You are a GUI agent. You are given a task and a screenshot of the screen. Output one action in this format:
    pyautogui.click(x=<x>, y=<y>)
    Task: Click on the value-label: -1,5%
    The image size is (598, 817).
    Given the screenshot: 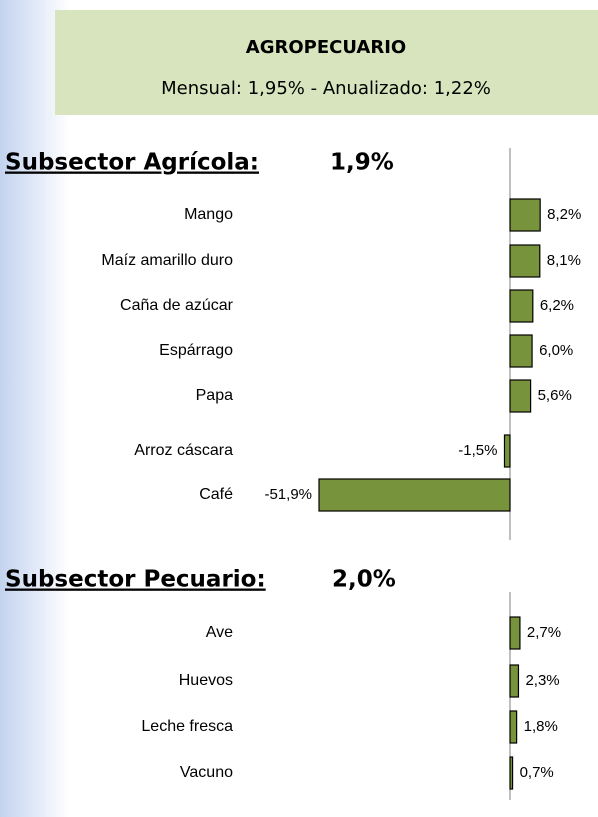 What is the action you would take?
    pyautogui.click(x=477, y=450)
    